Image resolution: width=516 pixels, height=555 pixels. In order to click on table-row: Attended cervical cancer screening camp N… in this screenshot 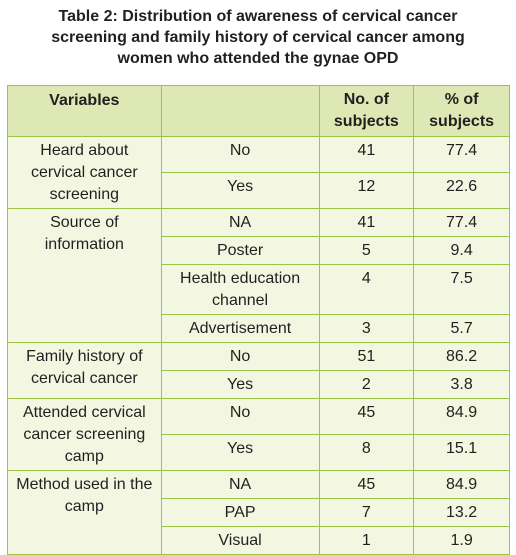, I will do `click(258, 434)`.